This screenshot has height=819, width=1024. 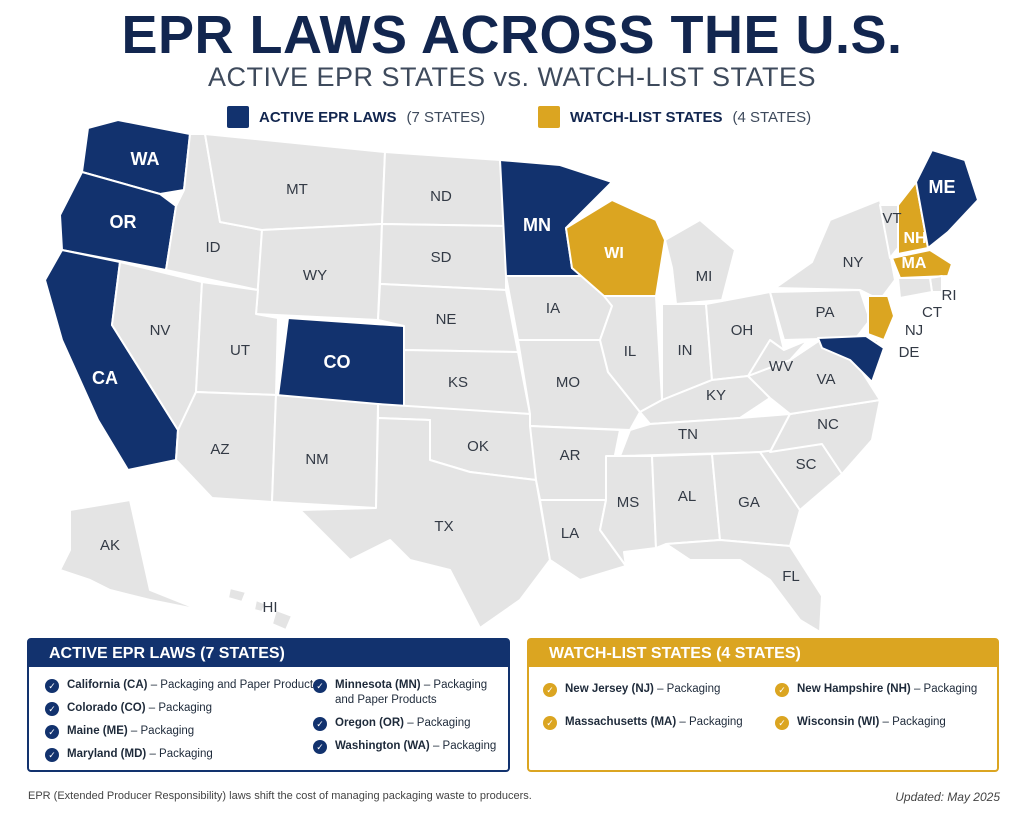 I want to click on state-ME, so click(x=947, y=199).